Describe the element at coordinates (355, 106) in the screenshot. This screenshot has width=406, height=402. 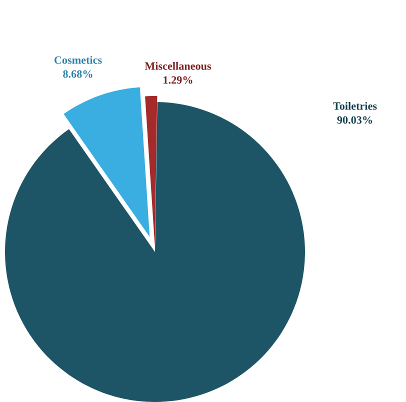
I see `slice-label: Toiletries` at that location.